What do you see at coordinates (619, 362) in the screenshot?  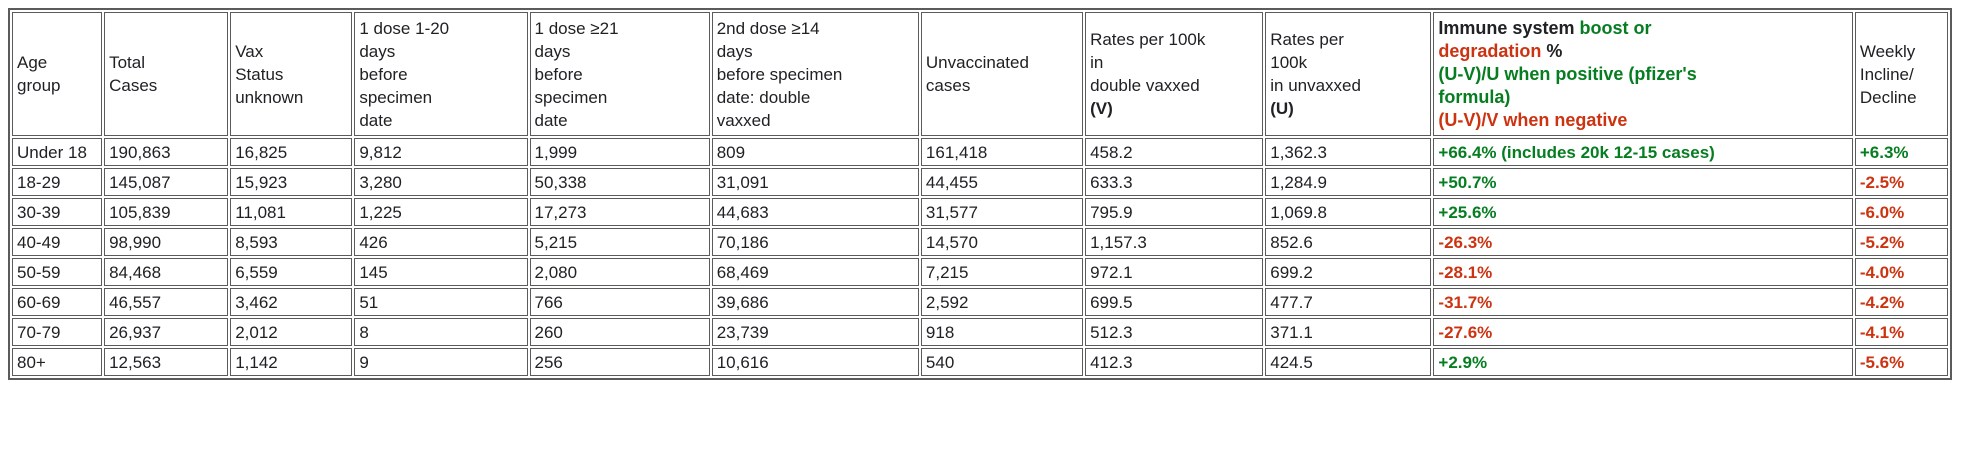 I see `cell-dose1-ge21-days: 256` at bounding box center [619, 362].